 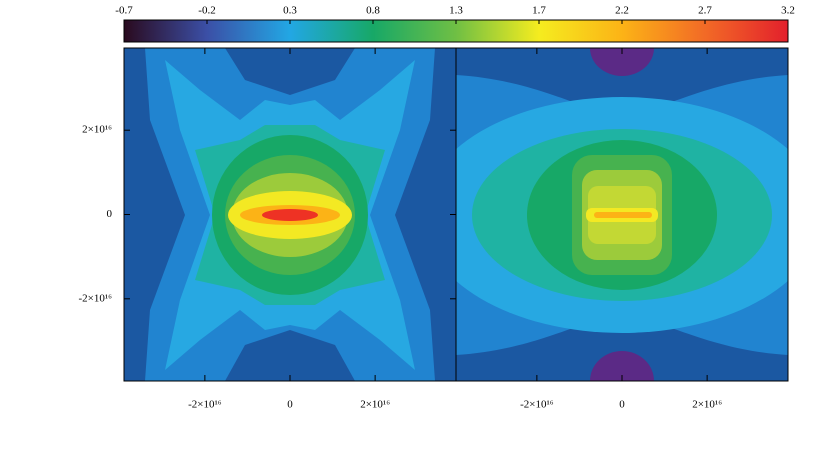 I want to click on y-tick-label: 2×10¹⁶, so click(x=97, y=130).